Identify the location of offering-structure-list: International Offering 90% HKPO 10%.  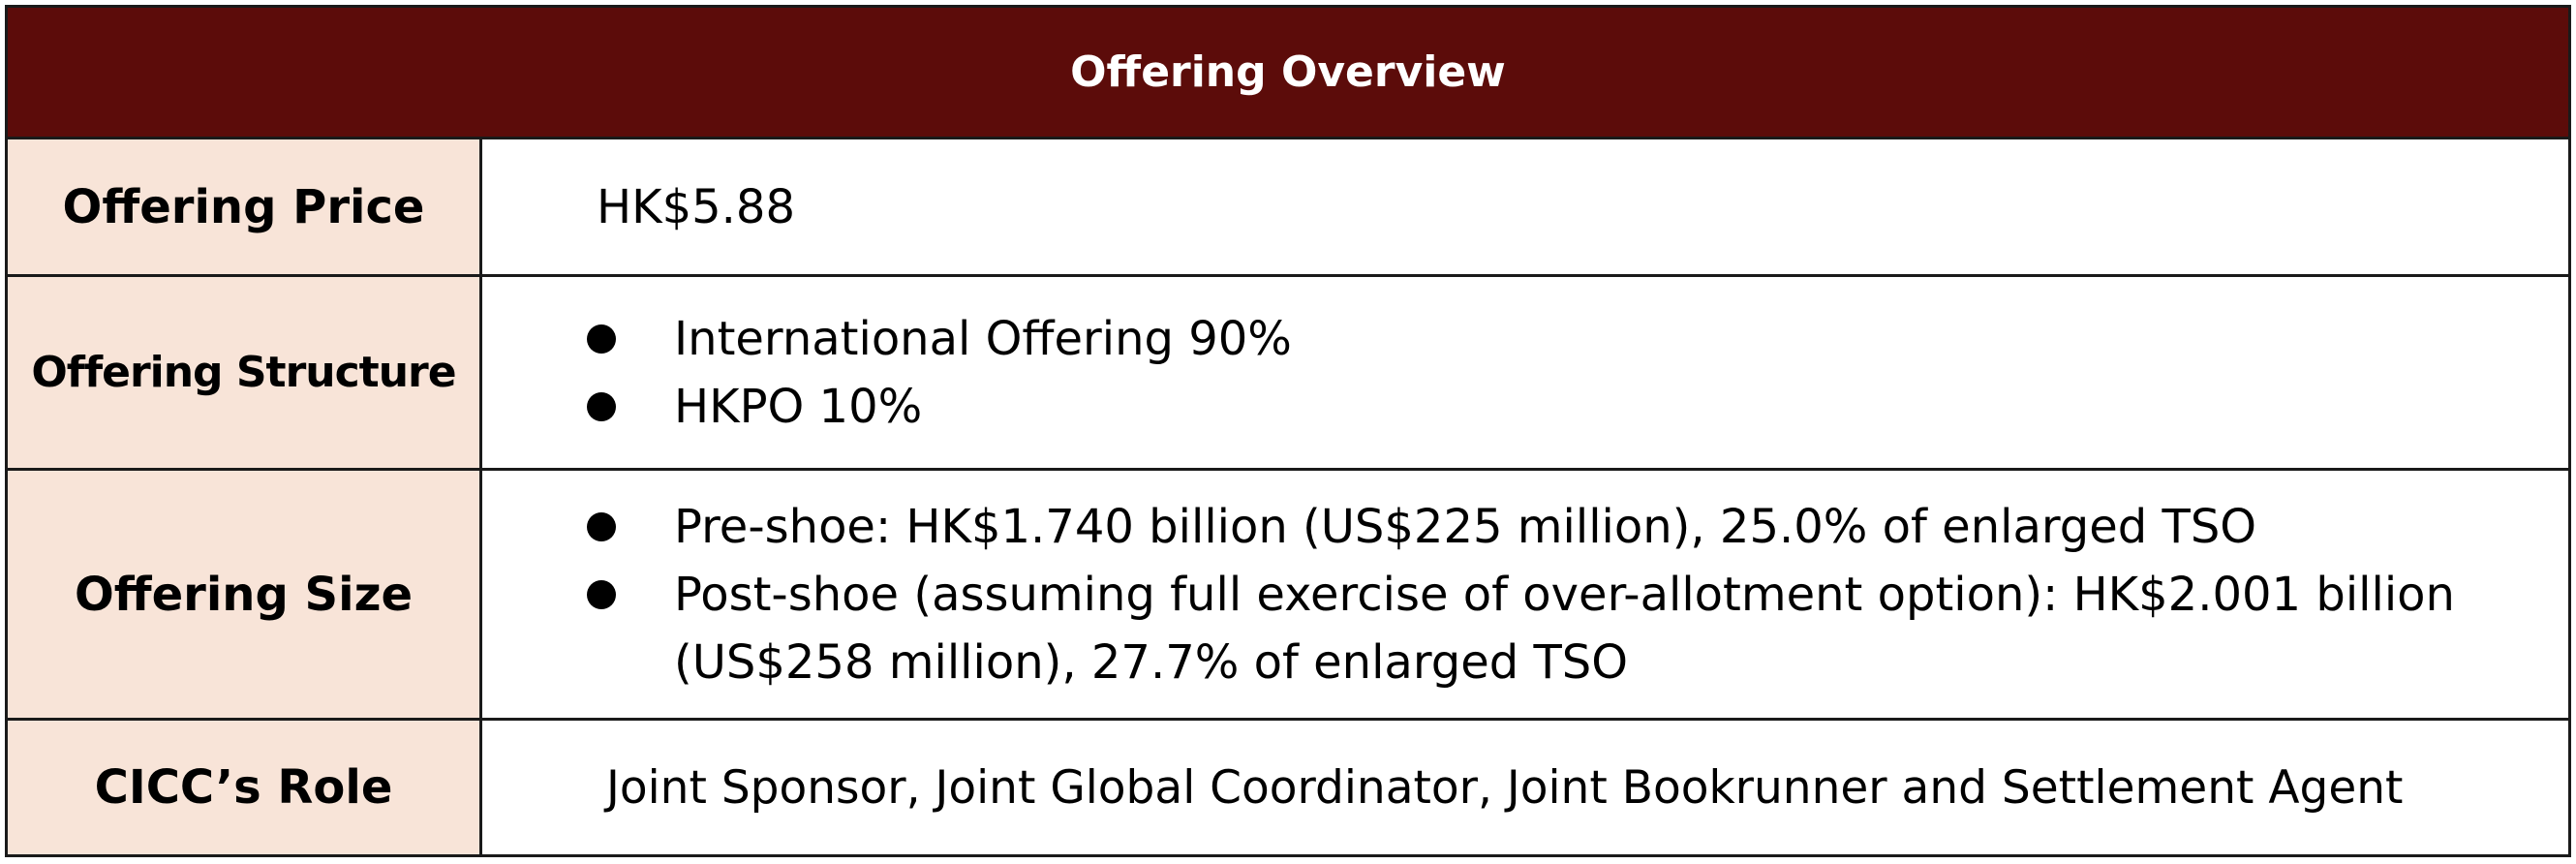
(1525, 373).